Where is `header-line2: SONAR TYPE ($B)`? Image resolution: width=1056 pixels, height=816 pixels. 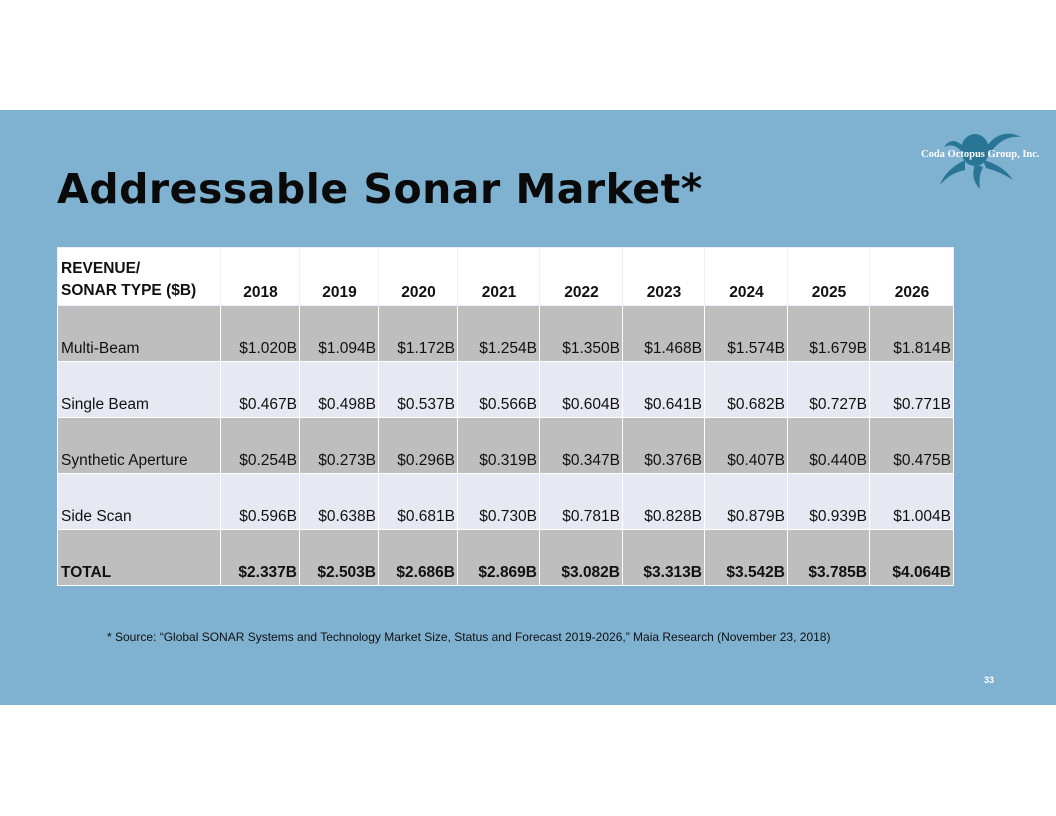 header-line2: SONAR TYPE ($B) is located at coordinates (129, 290).